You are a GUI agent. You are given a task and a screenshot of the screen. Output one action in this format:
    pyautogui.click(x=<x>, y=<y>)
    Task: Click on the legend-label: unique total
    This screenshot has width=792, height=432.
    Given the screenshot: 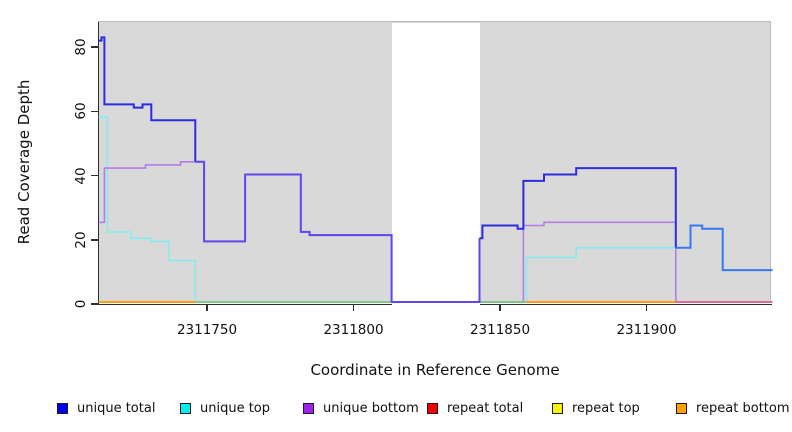 What is the action you would take?
    pyautogui.click(x=116, y=408)
    